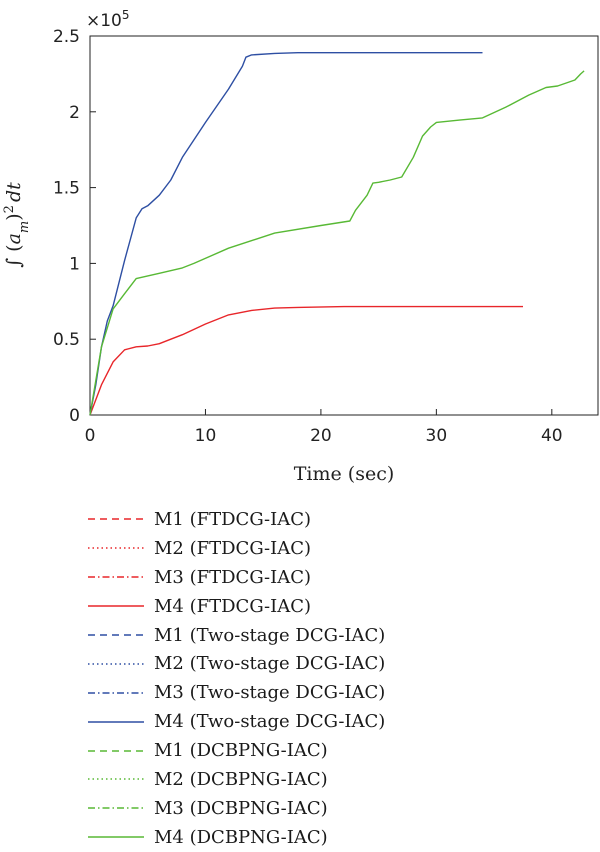 This screenshot has height=852, width=600. Describe the element at coordinates (233, 577) in the screenshot. I see `legend-label: M3 (FTDCG-IAC)` at that location.